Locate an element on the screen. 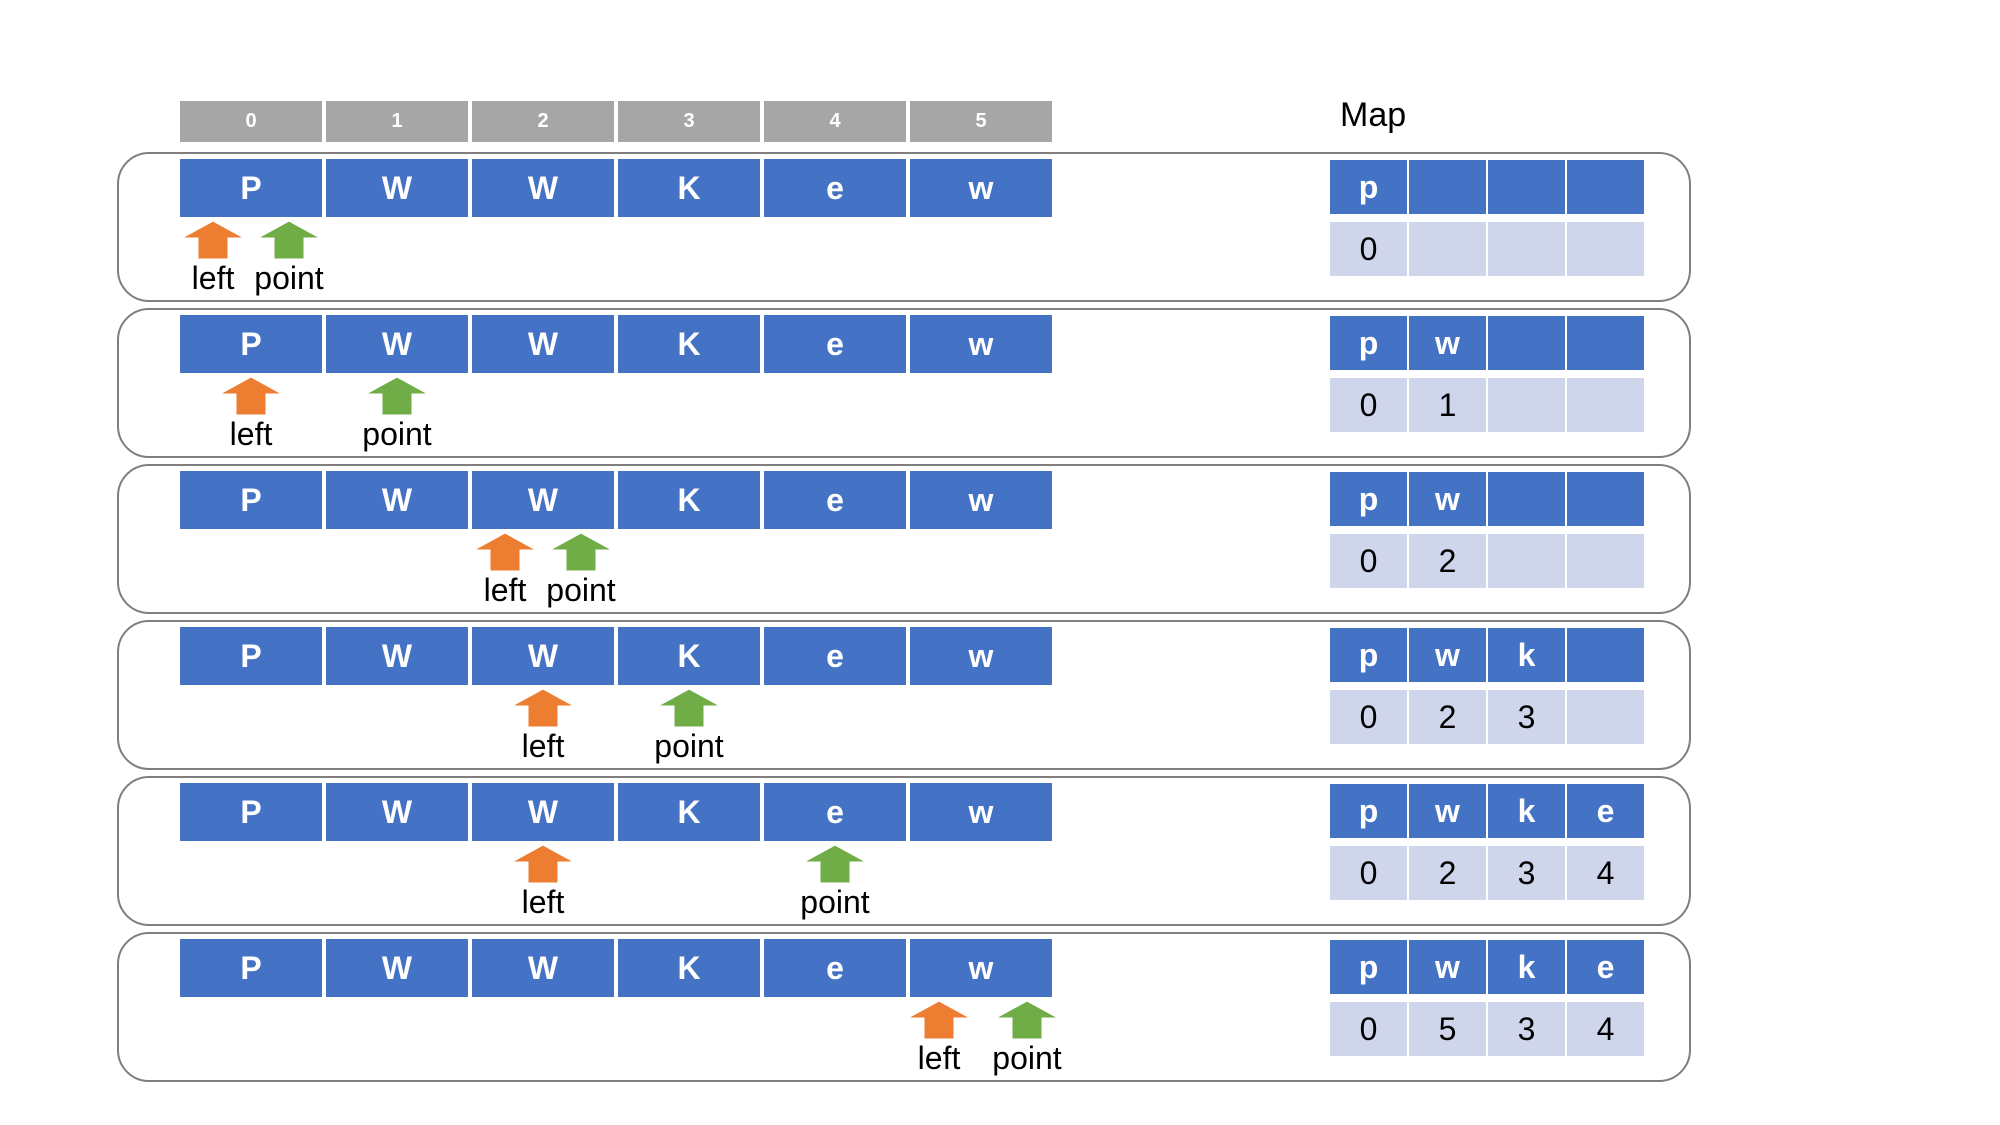 This screenshot has width=2000, height=1125. map-title: Map is located at coordinates (1373, 115).